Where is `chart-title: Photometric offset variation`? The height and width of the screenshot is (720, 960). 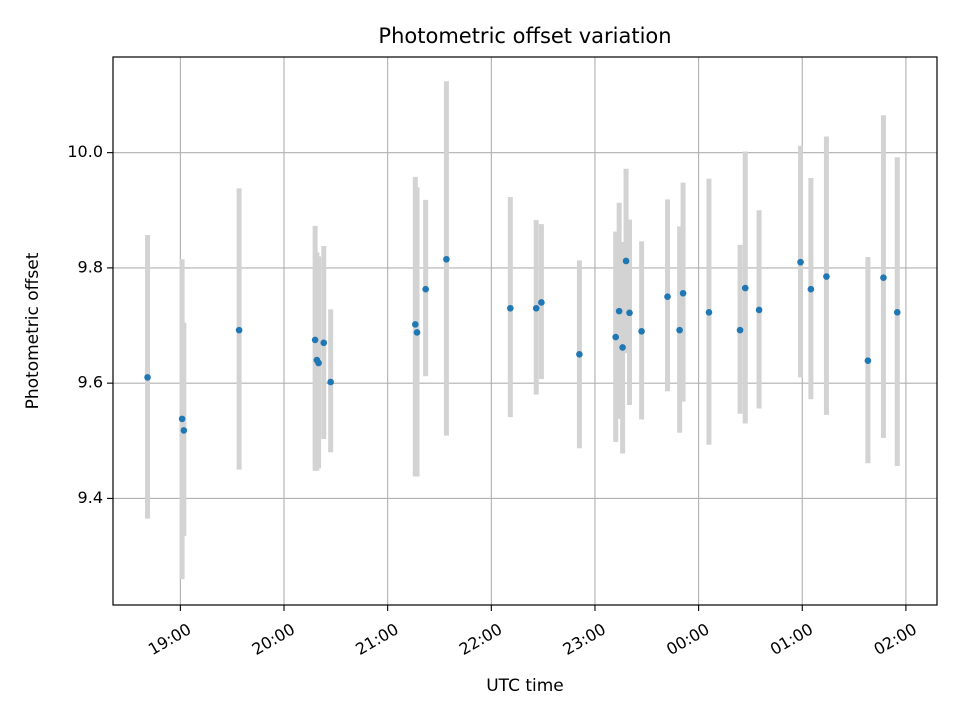 chart-title: Photometric offset variation is located at coordinates (524, 36).